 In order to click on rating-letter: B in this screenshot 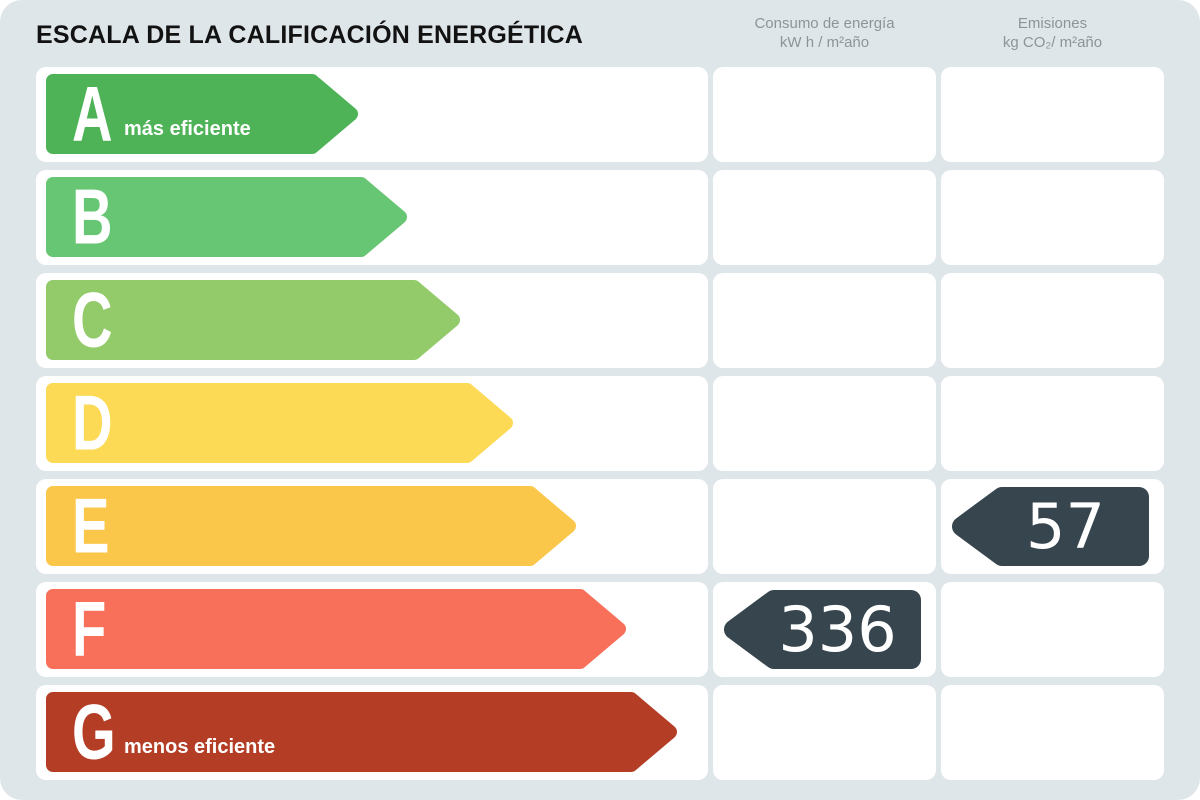, I will do `click(92, 216)`.